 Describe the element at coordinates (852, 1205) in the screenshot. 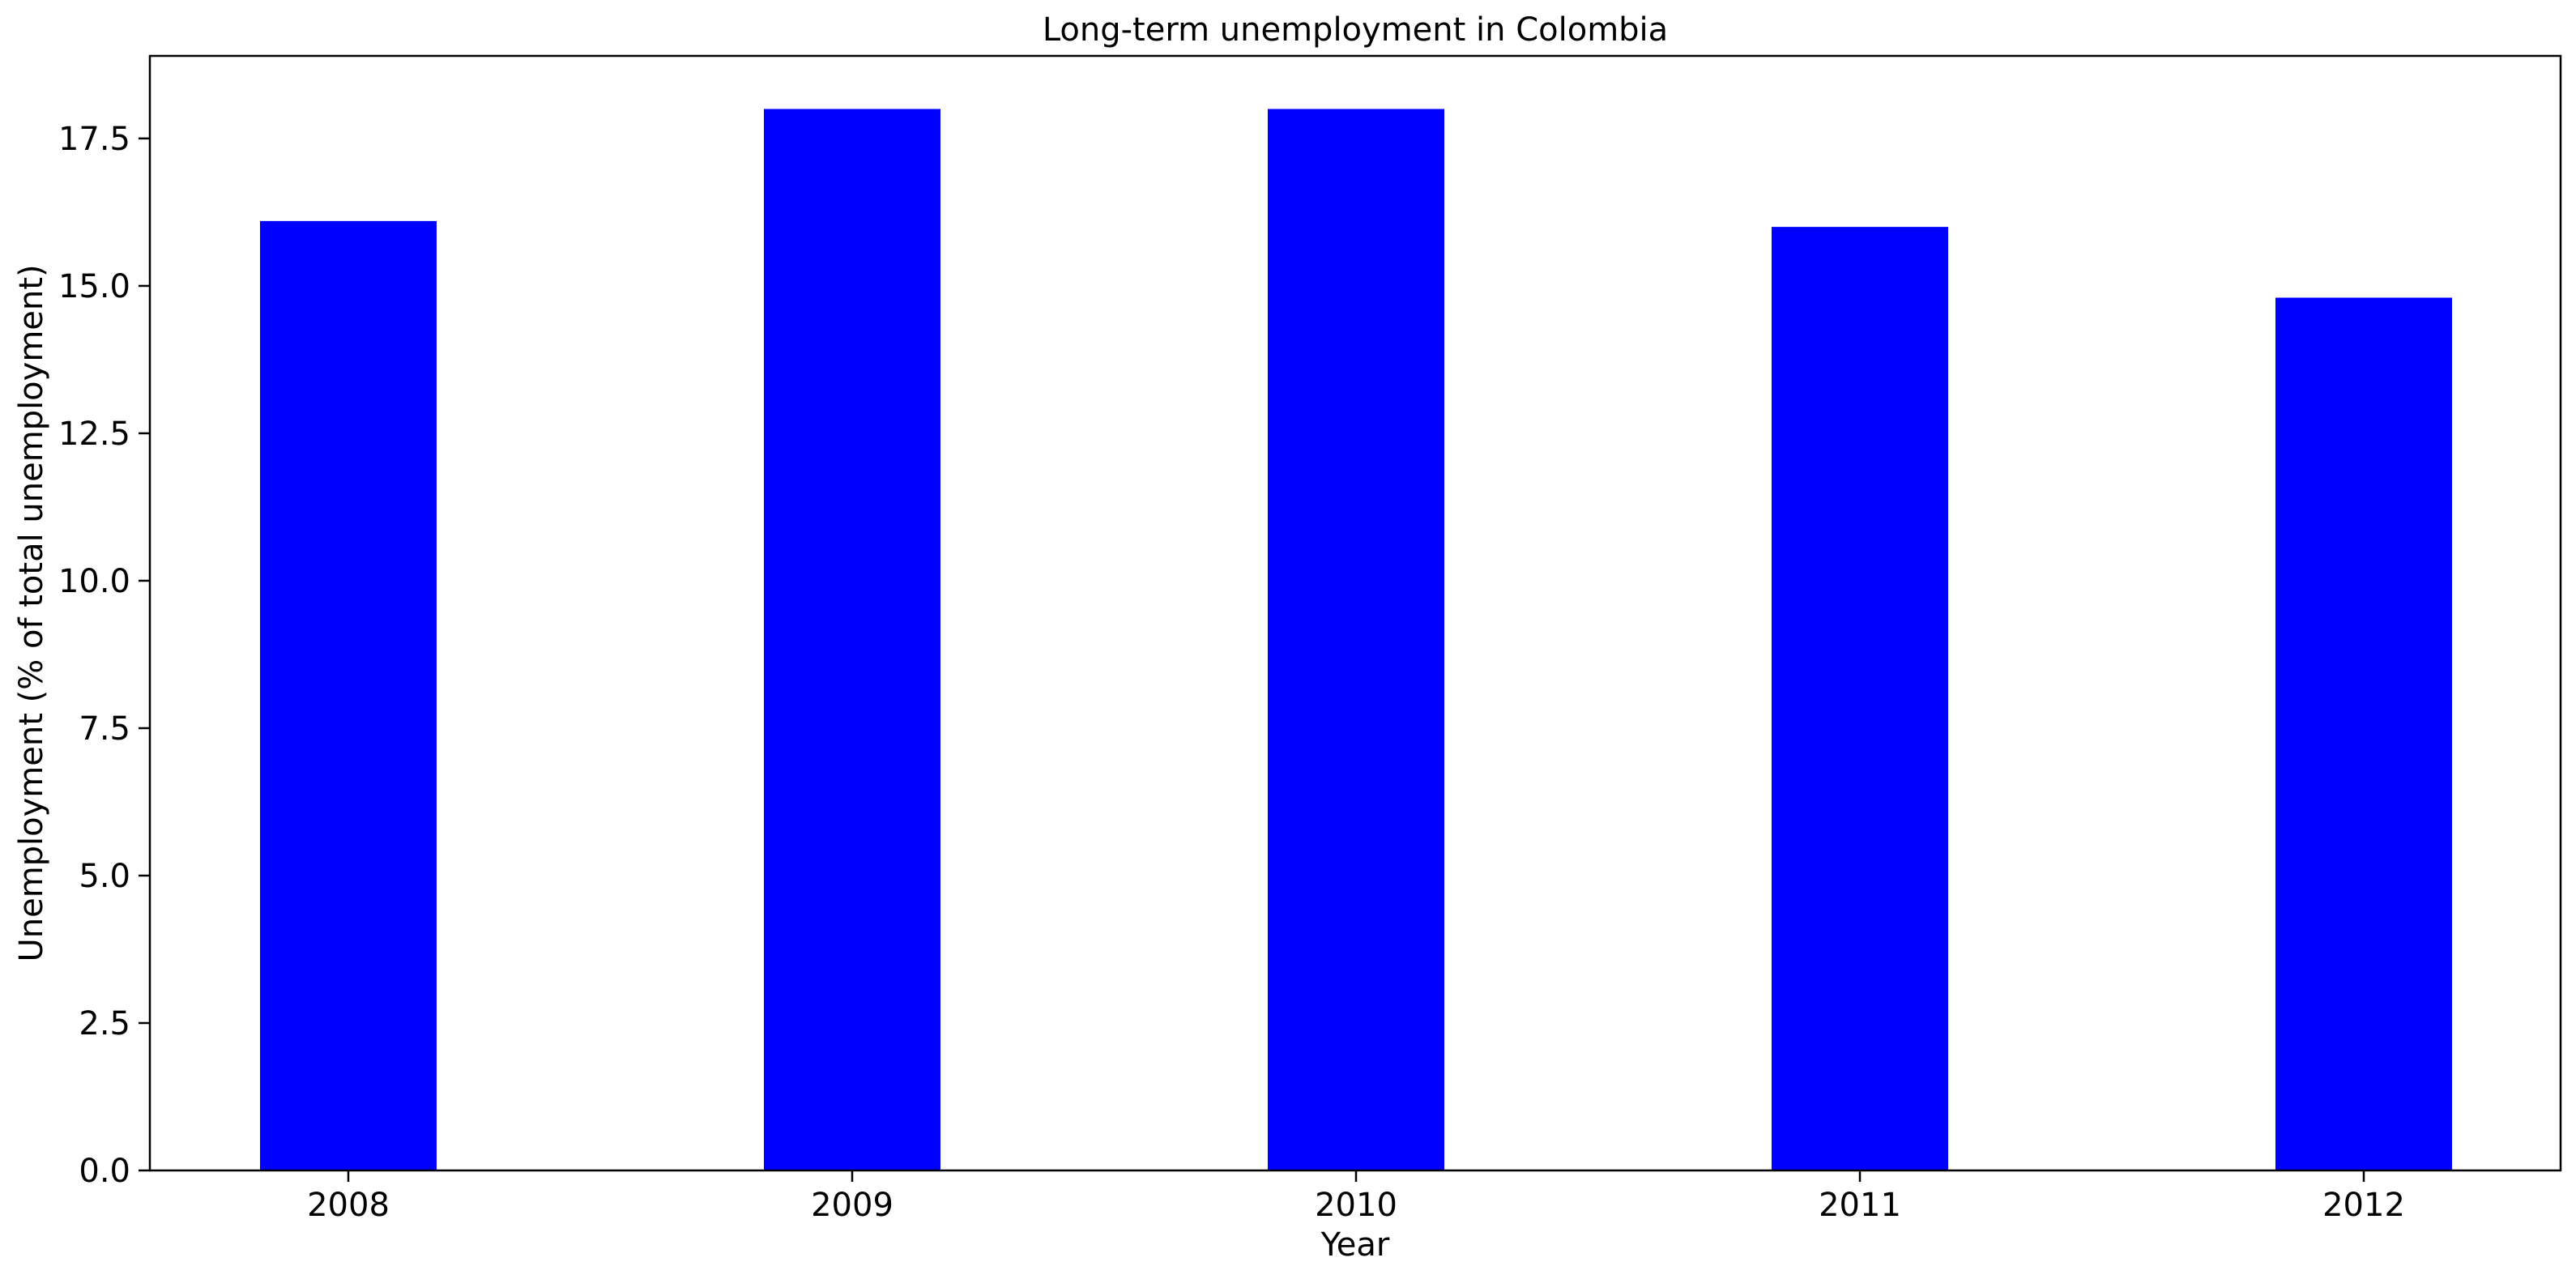

I see `x-tick-label: 2009` at that location.